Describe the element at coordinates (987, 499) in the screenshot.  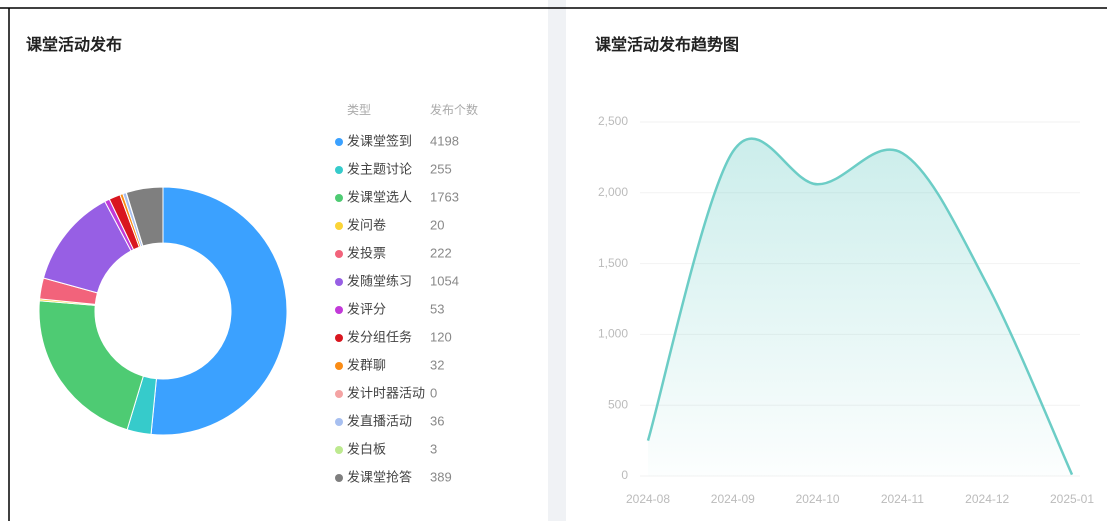
I see `x-tick-label: 2024-12` at that location.